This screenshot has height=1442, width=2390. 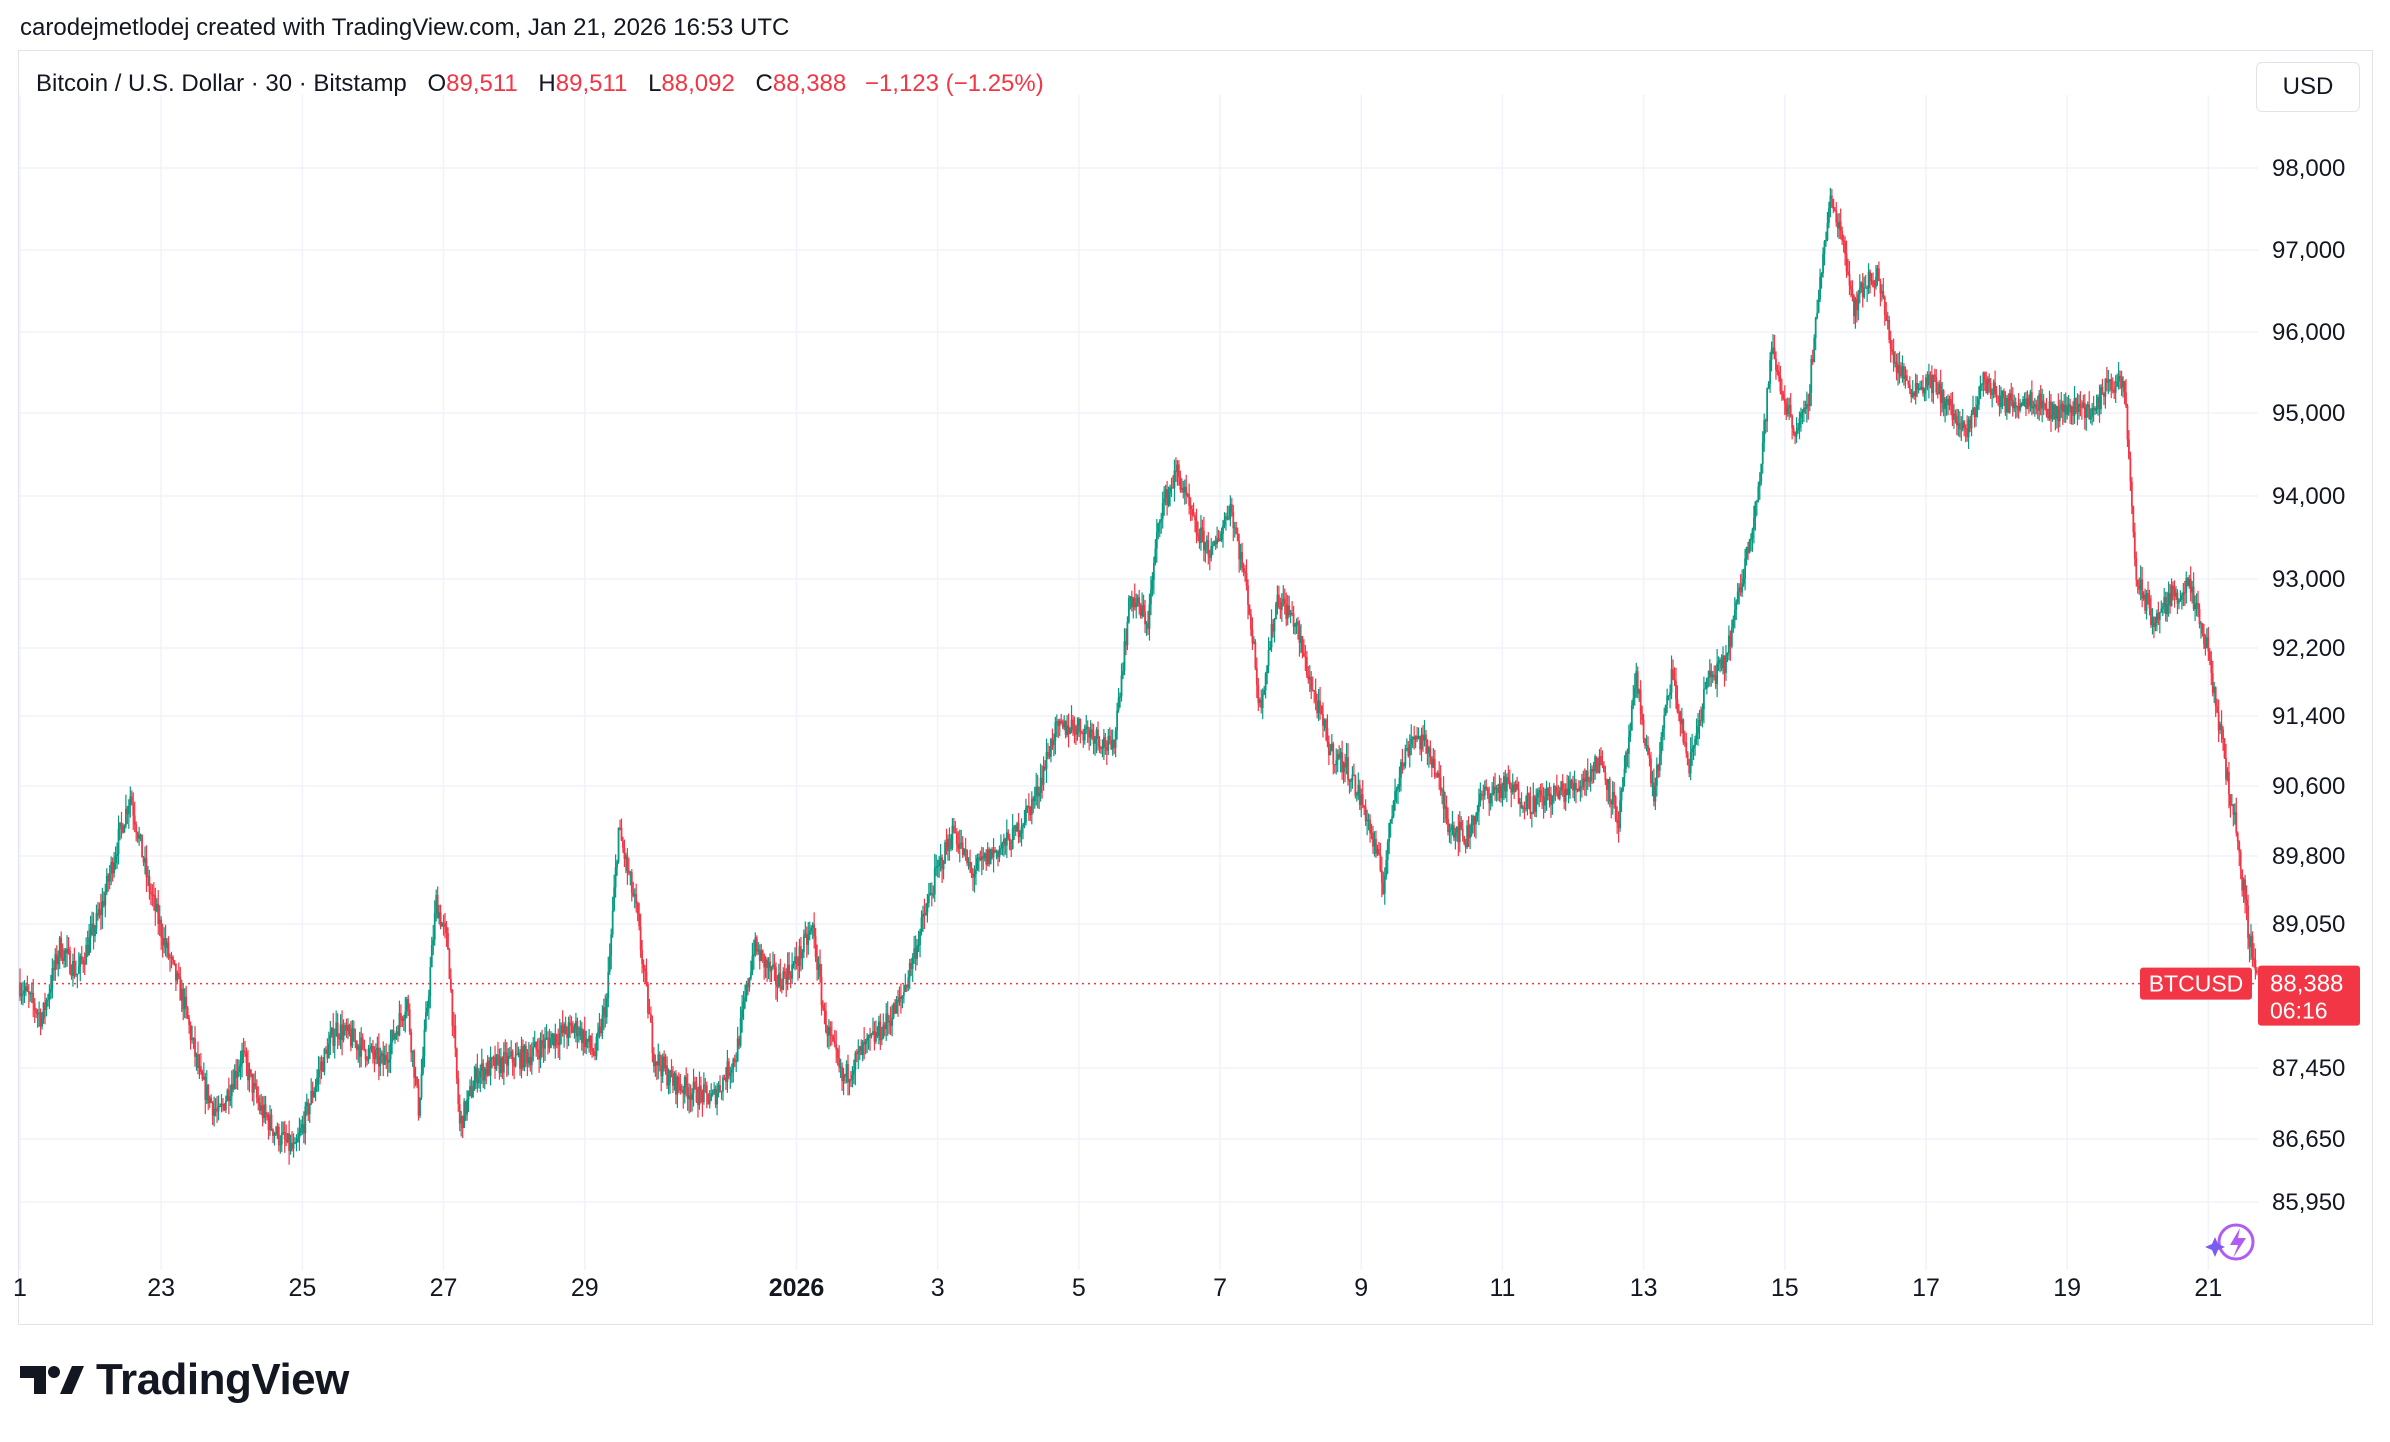 What do you see at coordinates (655, 83) in the screenshot?
I see `low-label: L` at bounding box center [655, 83].